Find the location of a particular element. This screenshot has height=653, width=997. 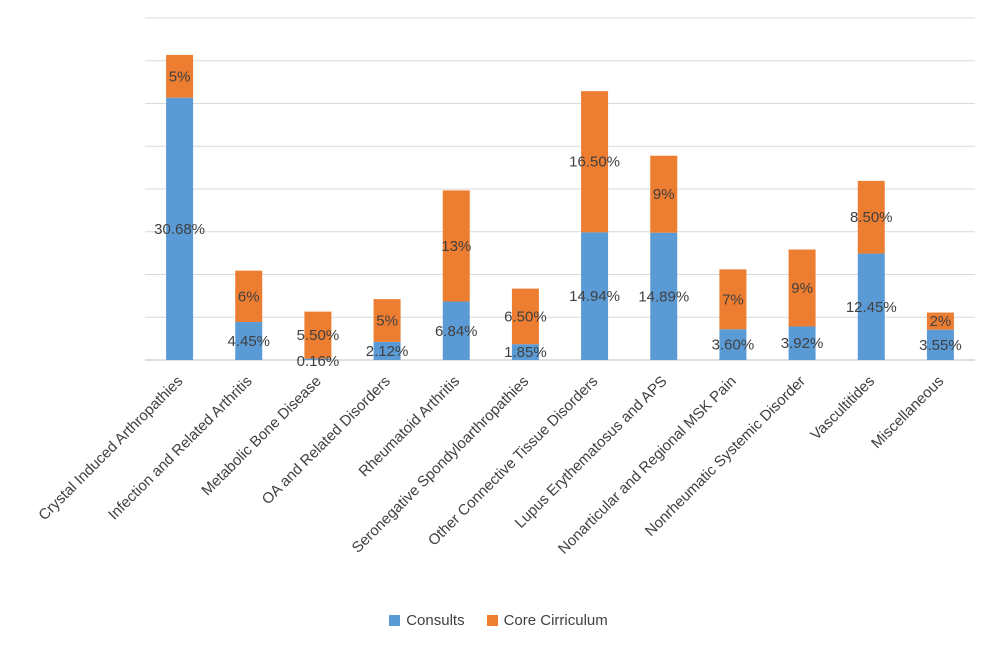

data-label-consults: 3.60% is located at coordinates (733, 345).